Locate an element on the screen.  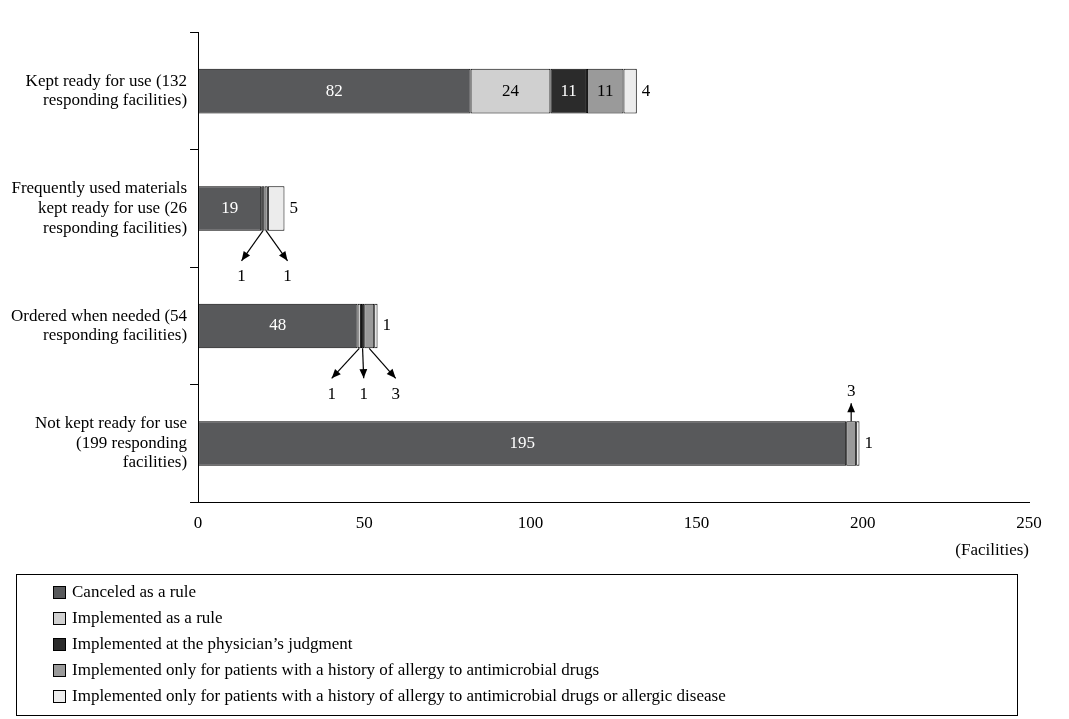
y-tick-label: Ordered when needed (54 responding facilities) is located at coordinates (99, 325).